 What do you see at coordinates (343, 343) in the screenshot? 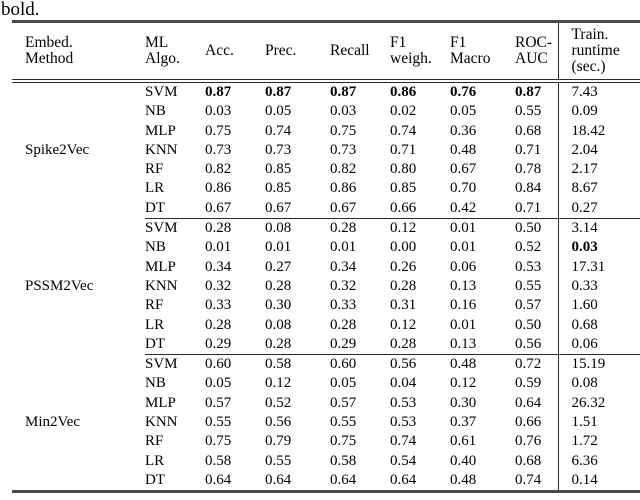
I see `metric-cell: 0.29` at bounding box center [343, 343].